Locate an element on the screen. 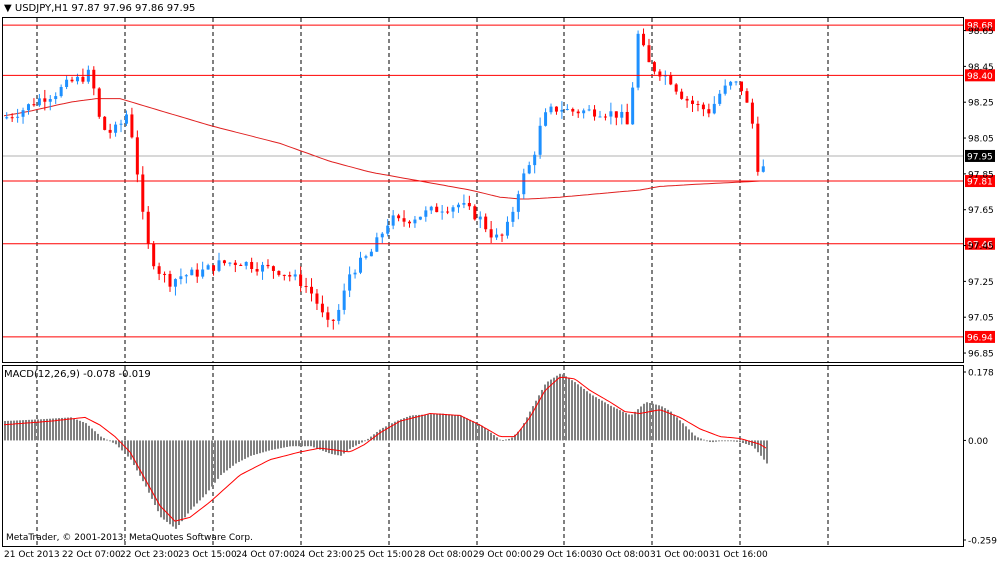 The image size is (1000, 563). moving-average-line is located at coordinates (383, 149).